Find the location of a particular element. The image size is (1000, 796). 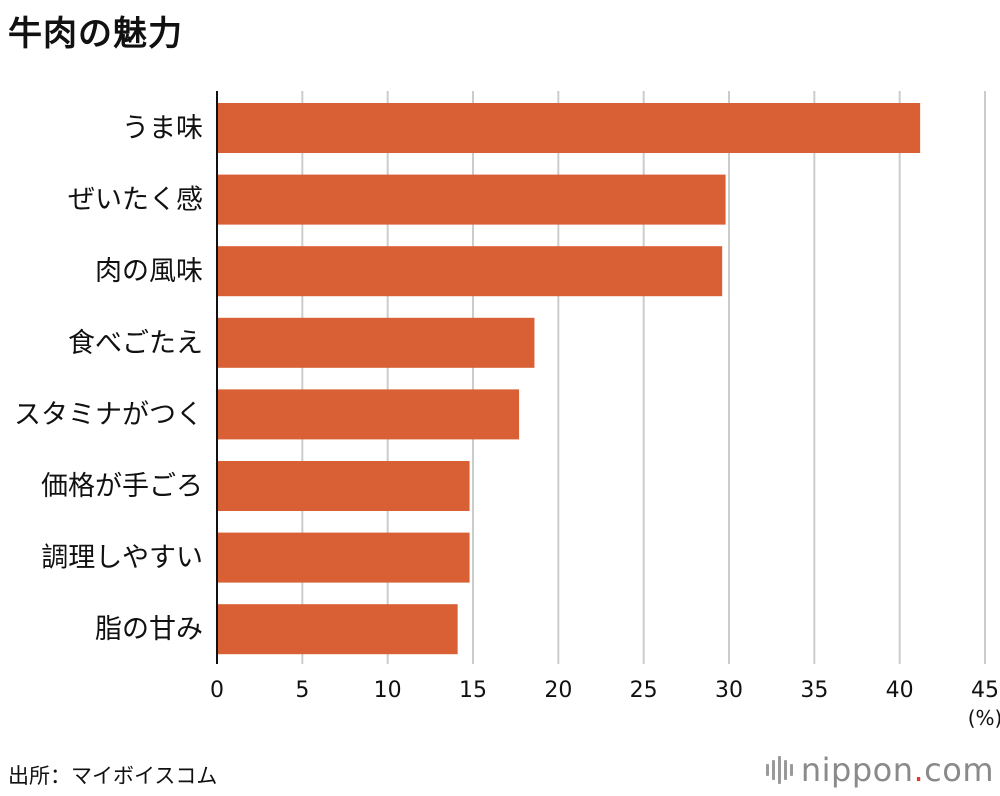

category-label: 肉の風味 is located at coordinates (149, 271).